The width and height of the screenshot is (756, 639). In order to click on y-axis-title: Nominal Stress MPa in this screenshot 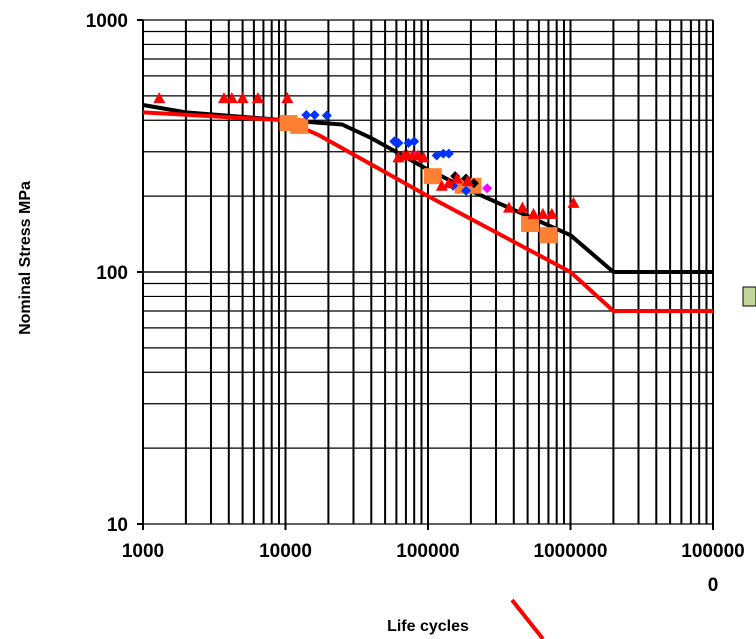, I will do `click(25, 258)`.